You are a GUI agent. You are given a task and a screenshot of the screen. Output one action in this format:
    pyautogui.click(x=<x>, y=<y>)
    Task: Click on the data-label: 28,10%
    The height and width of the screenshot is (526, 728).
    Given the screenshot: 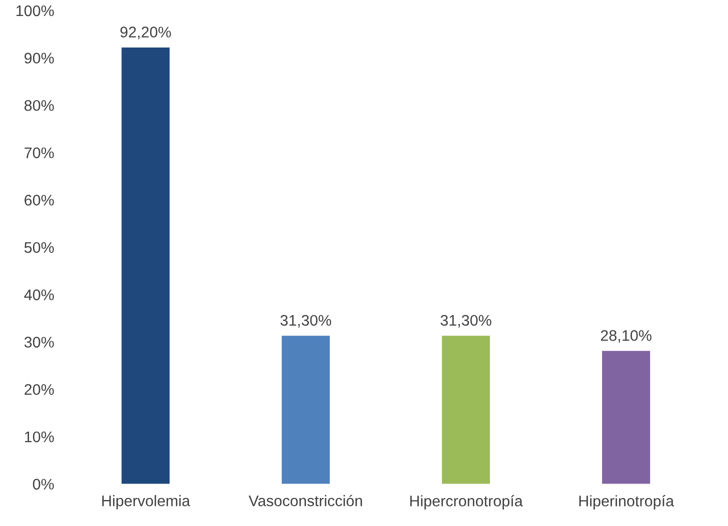 What is the action you would take?
    pyautogui.click(x=626, y=336)
    